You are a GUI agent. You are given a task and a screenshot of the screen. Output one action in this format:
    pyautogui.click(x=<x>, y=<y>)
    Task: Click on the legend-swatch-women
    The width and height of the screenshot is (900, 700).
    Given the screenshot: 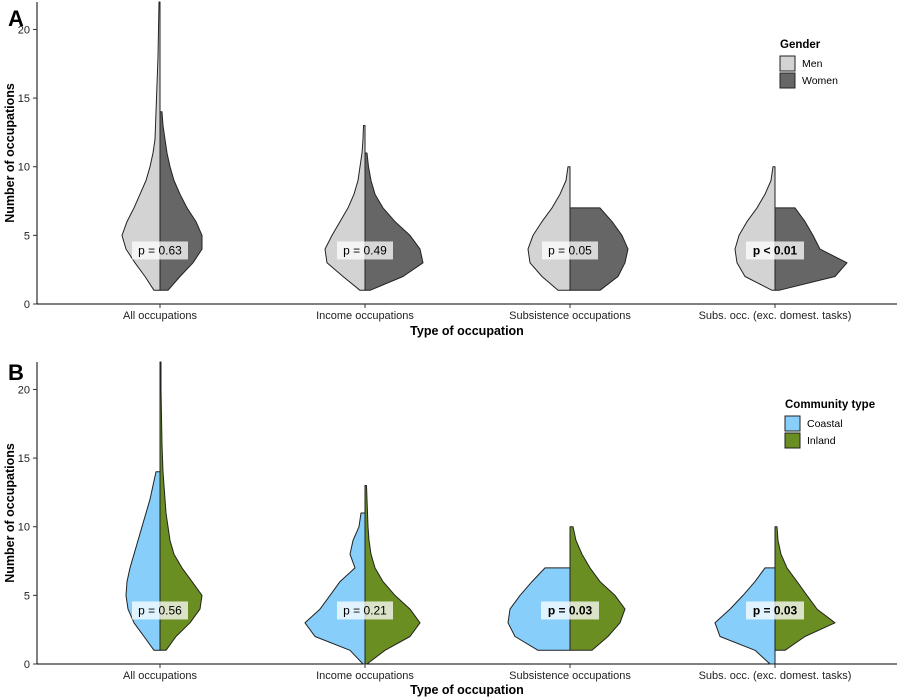 What is the action you would take?
    pyautogui.click(x=787, y=80)
    